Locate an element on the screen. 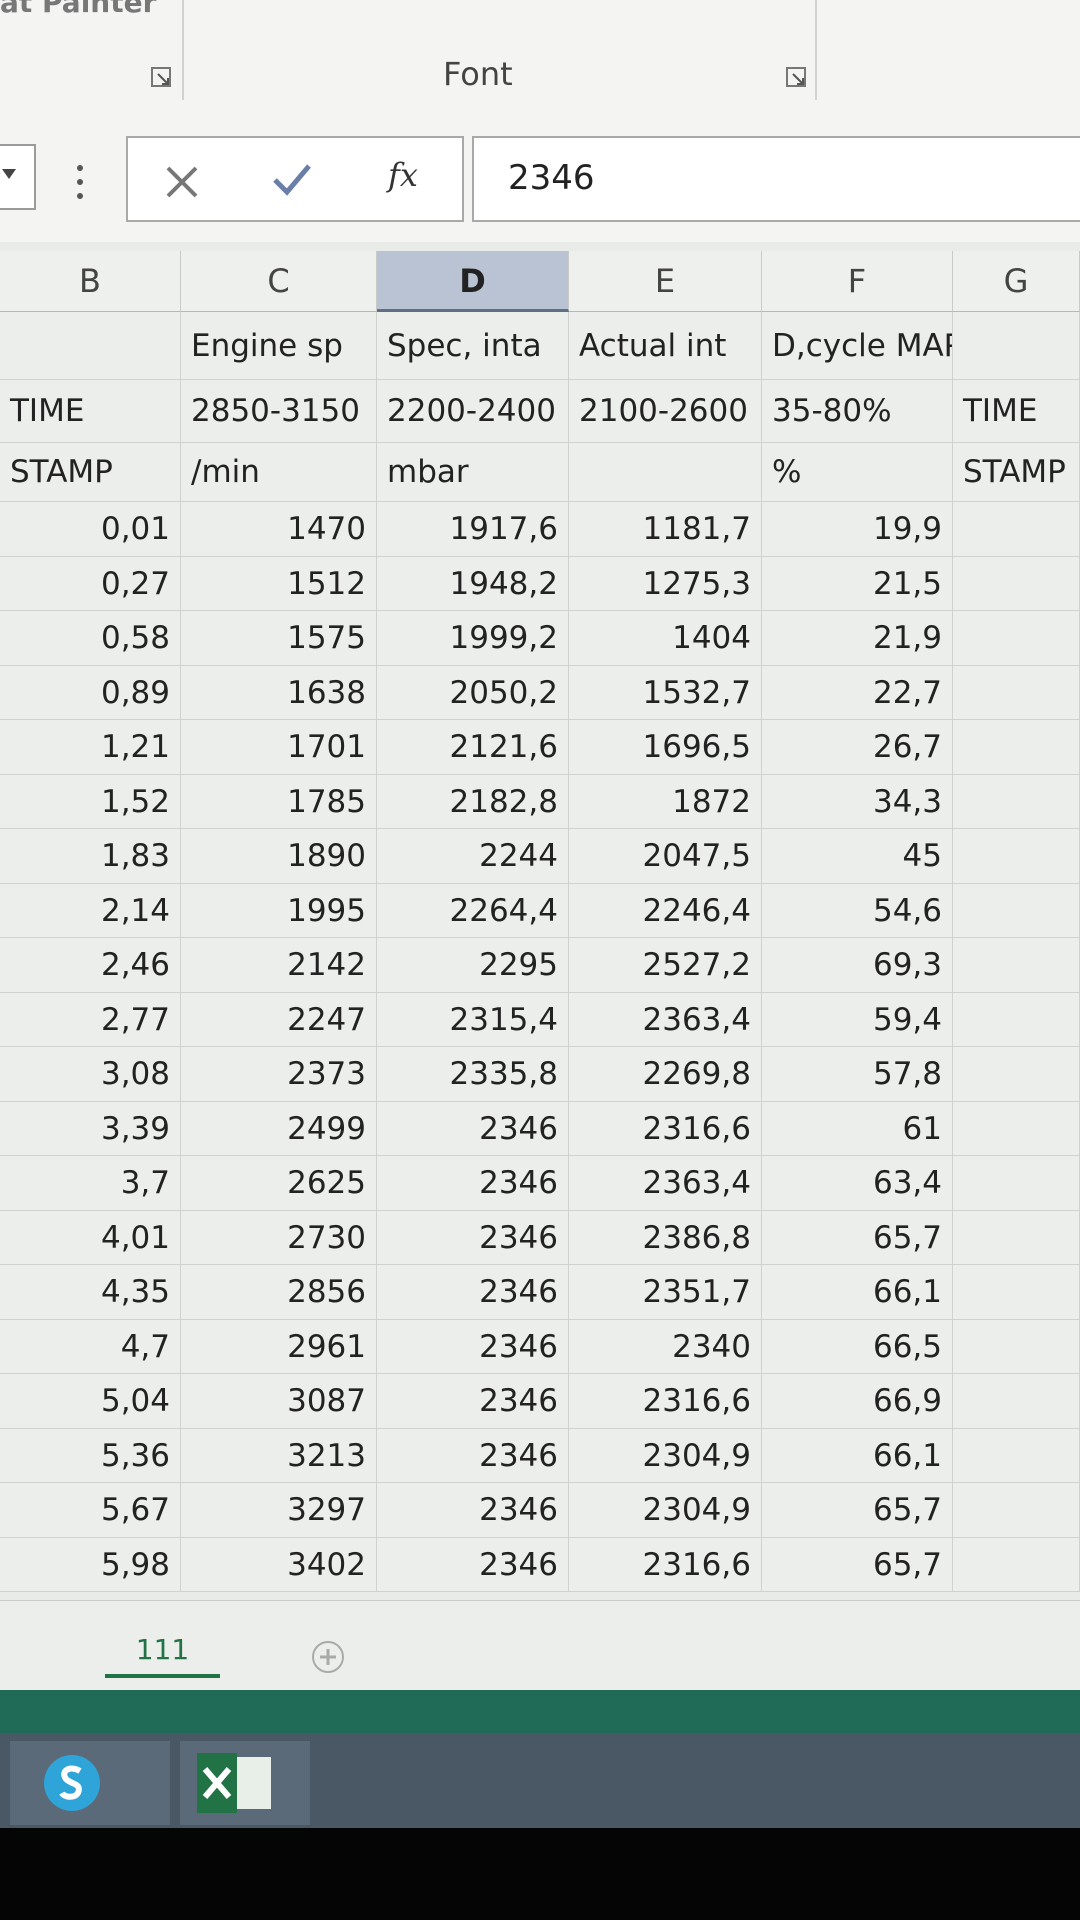 This screenshot has width=1080, height=1920. cell: 2295 is located at coordinates (473, 965).